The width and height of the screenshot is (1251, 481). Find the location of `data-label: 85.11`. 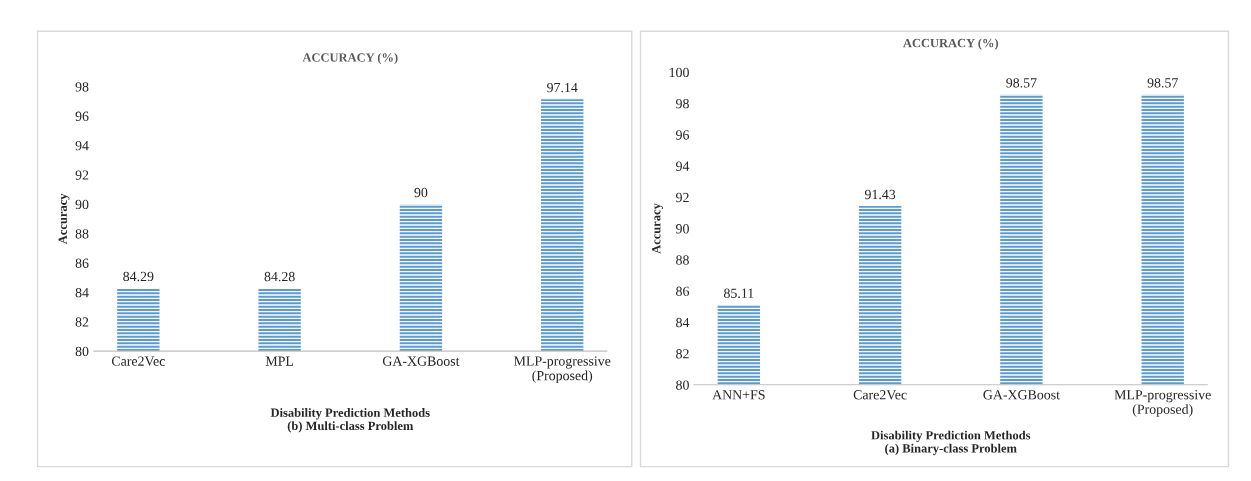

data-label: 85.11 is located at coordinates (738, 293).